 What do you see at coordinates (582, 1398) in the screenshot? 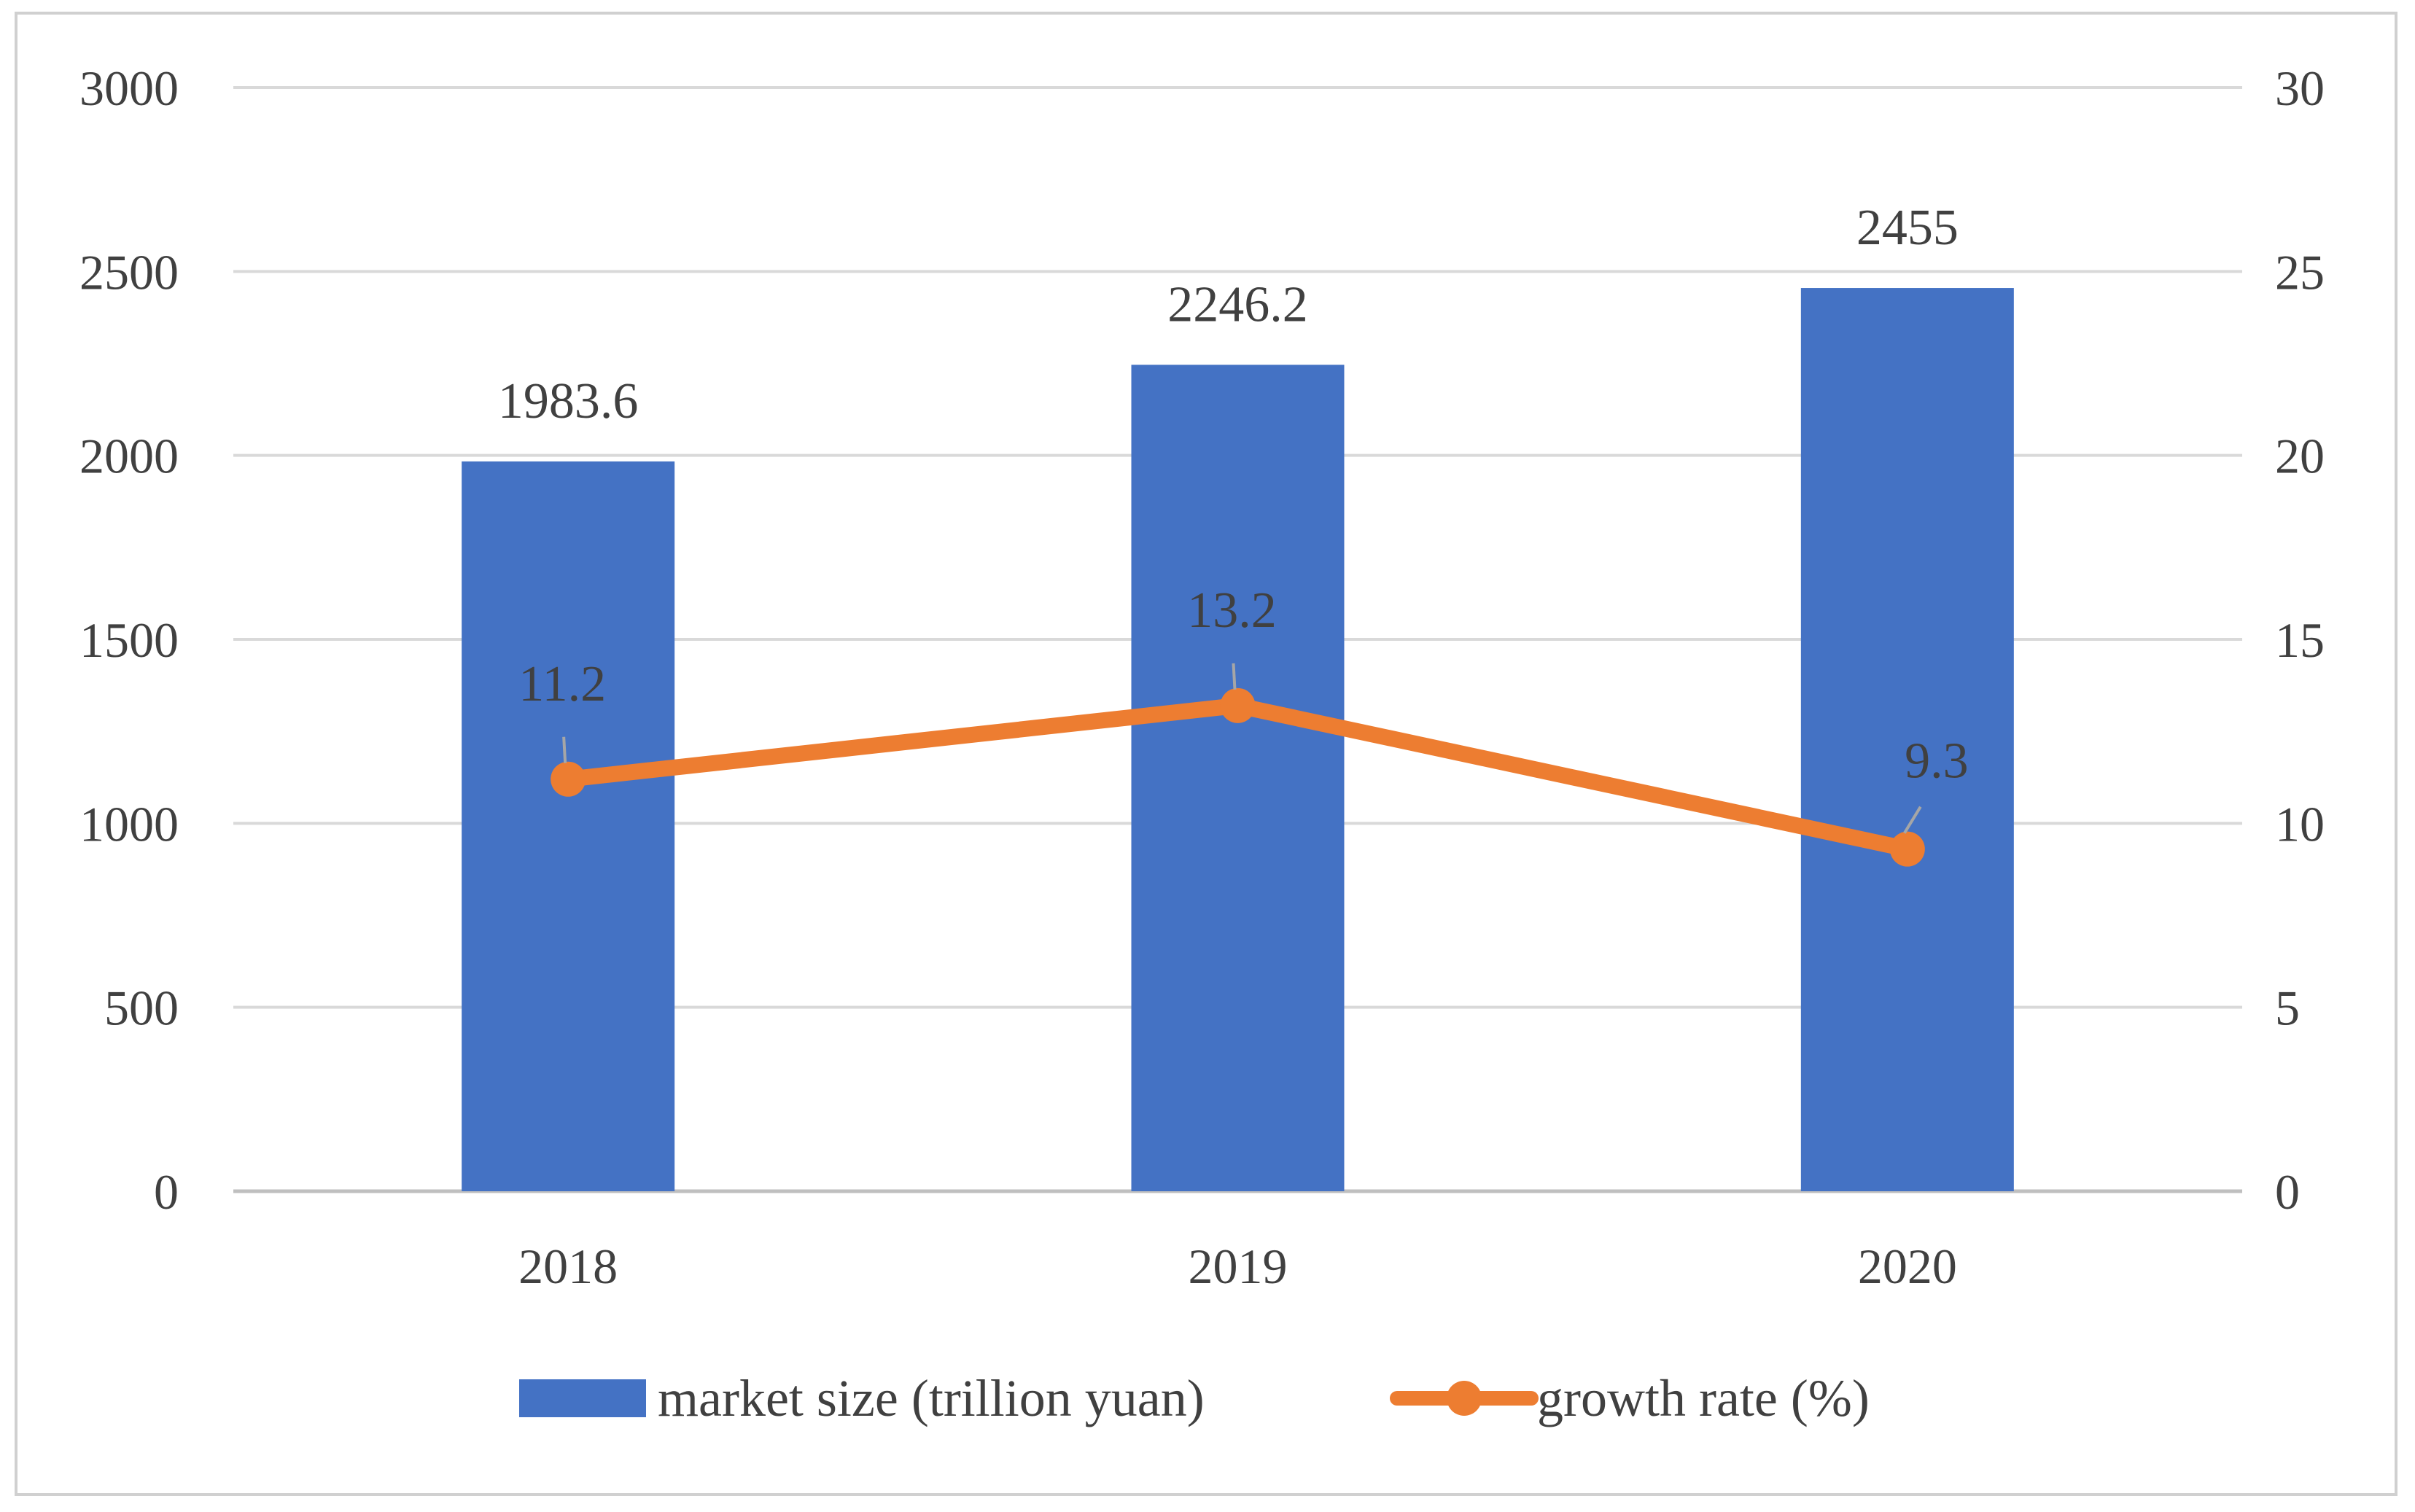
I see `legend-bar-swatch` at bounding box center [582, 1398].